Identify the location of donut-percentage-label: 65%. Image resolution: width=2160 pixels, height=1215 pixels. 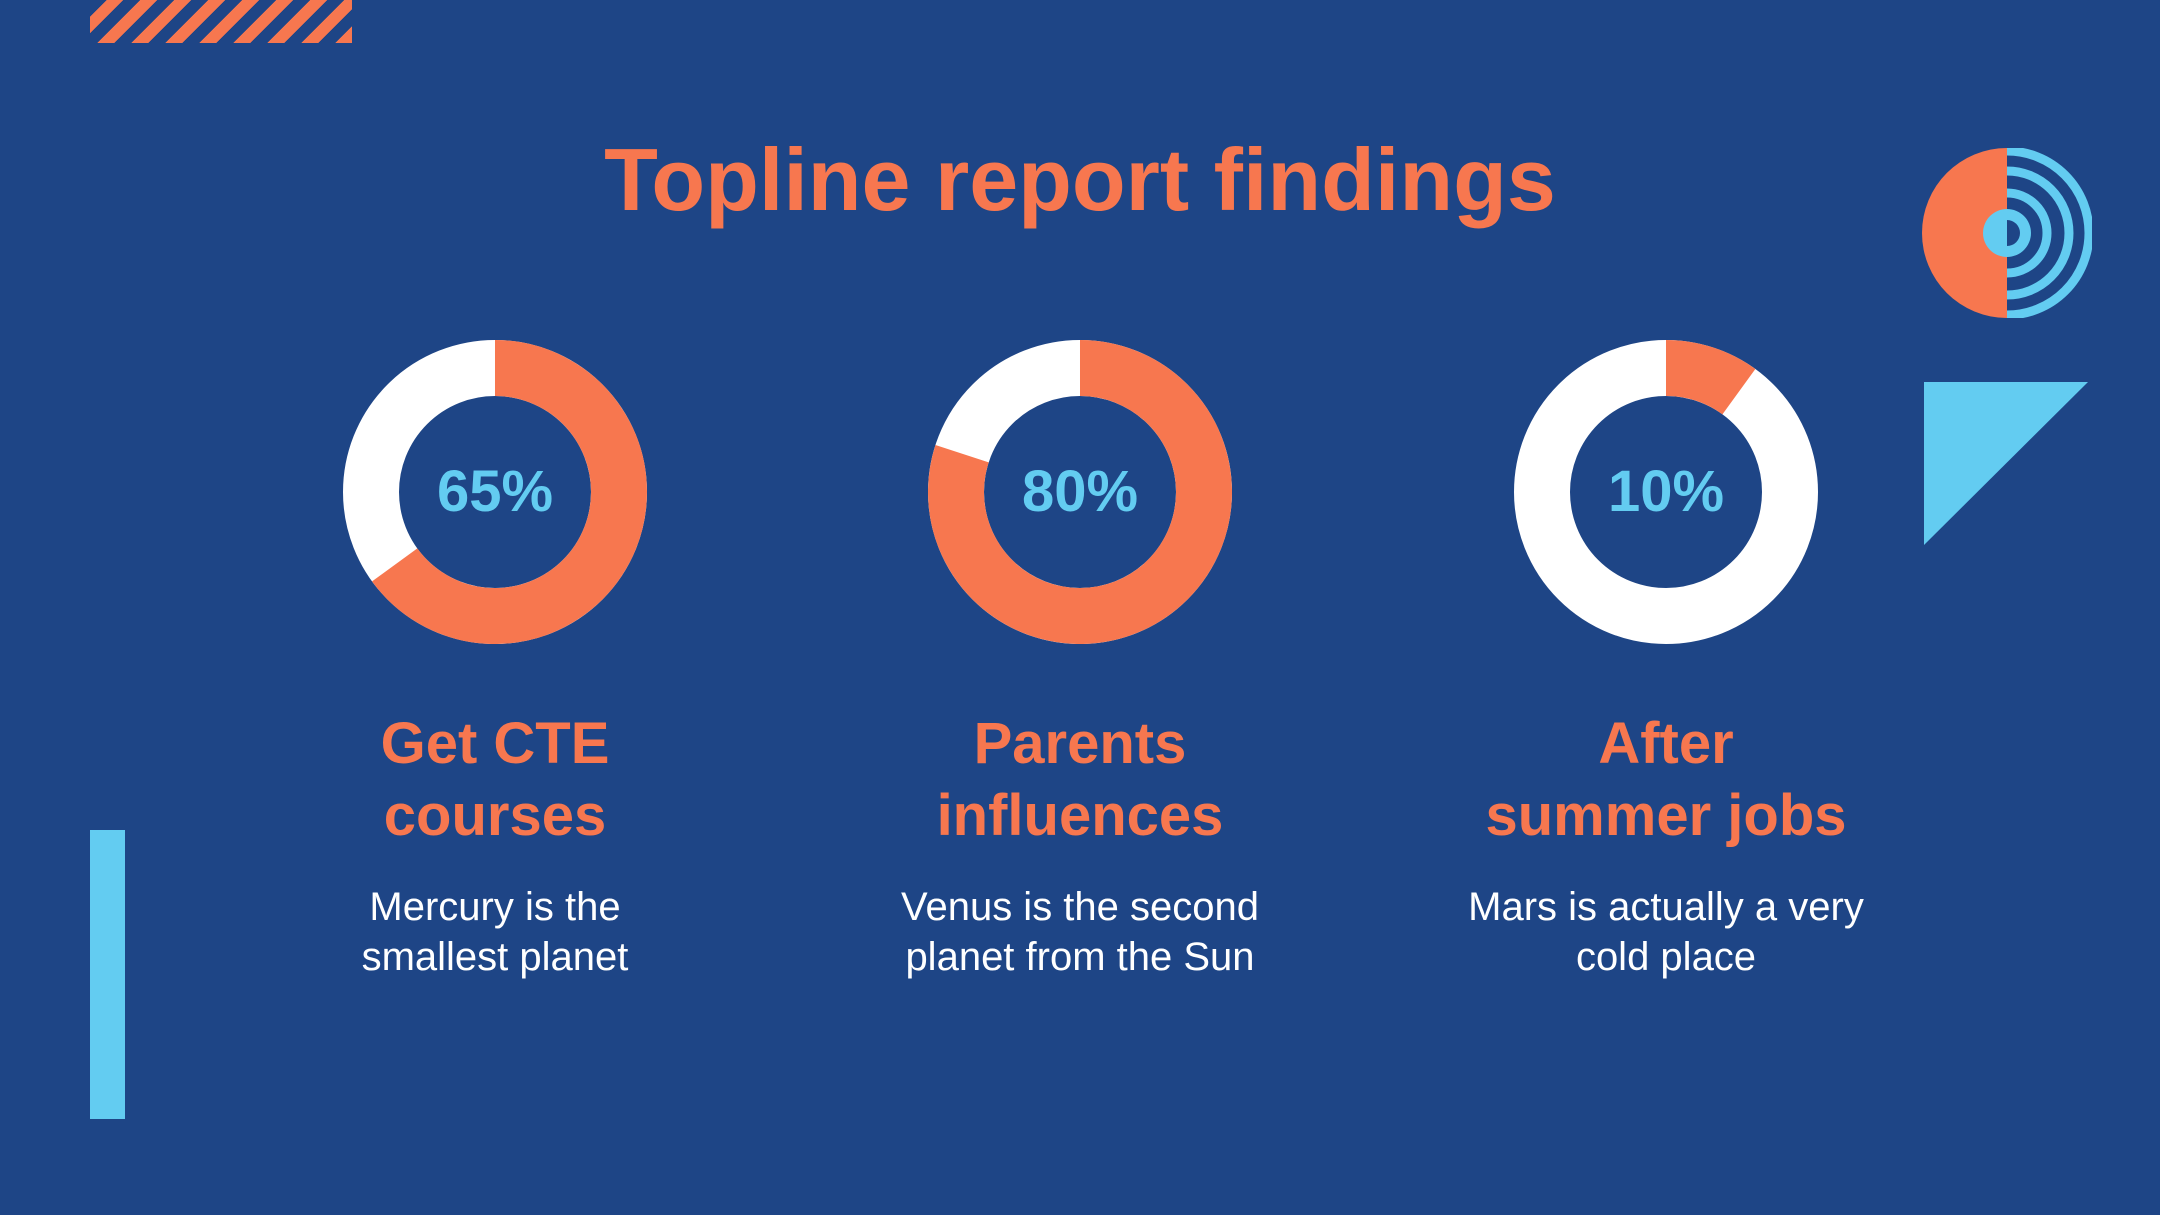
(495, 491).